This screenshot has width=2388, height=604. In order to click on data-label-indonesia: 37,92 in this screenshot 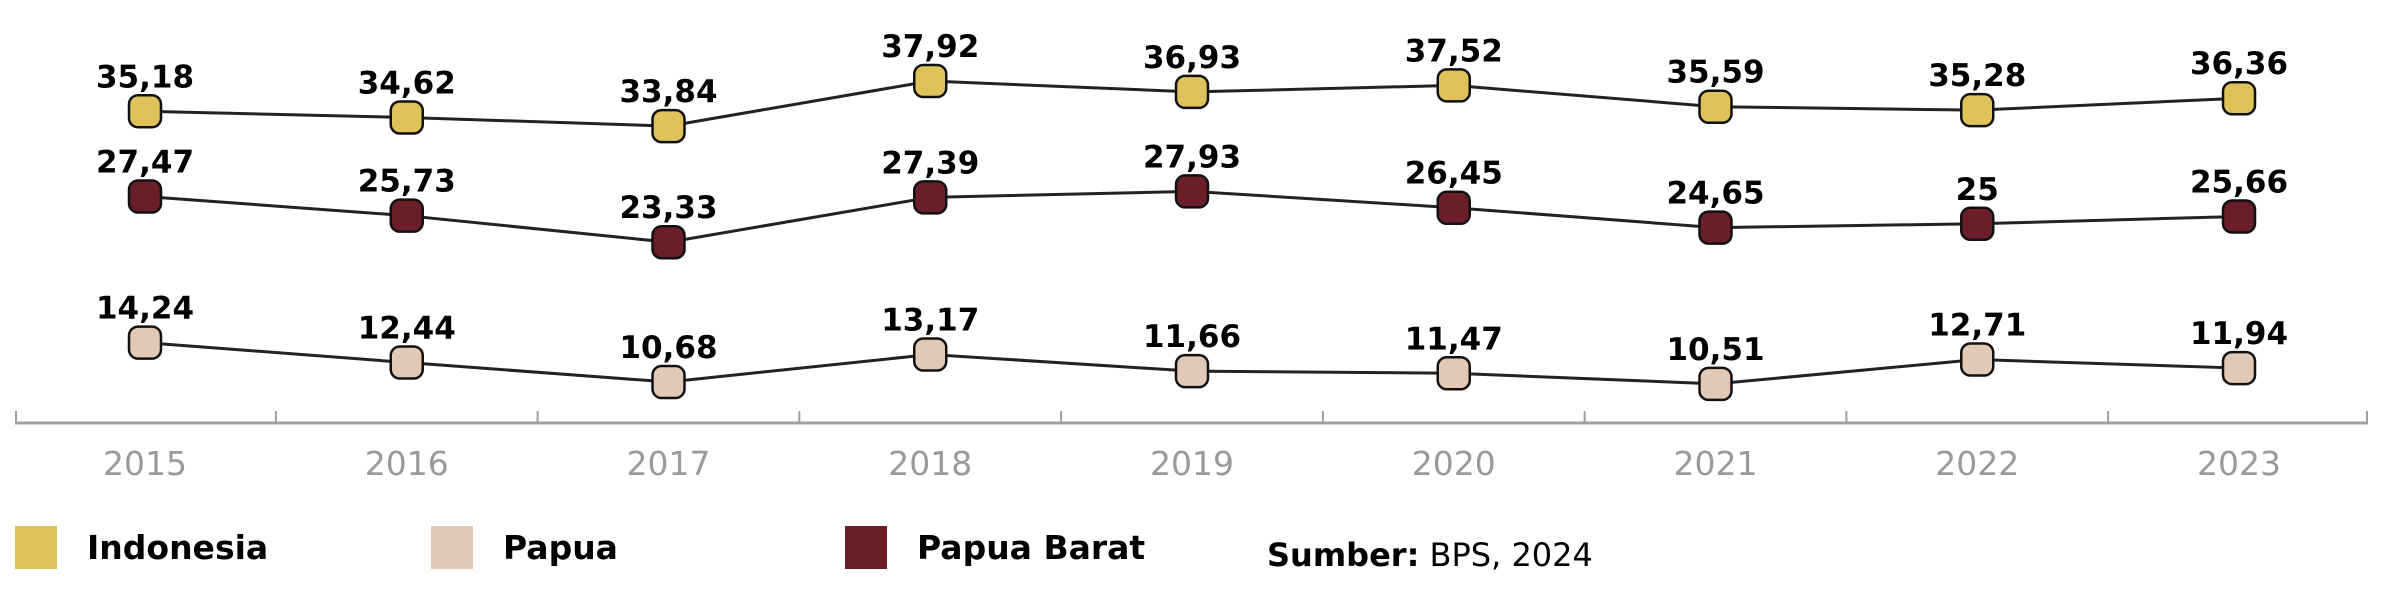, I will do `click(930, 47)`.